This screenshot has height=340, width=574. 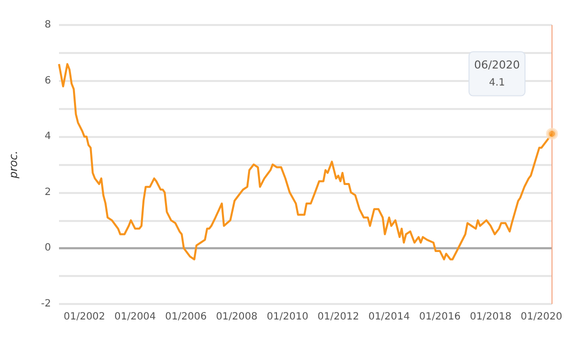 I want to click on y-tick-label: 2, so click(x=47, y=192).